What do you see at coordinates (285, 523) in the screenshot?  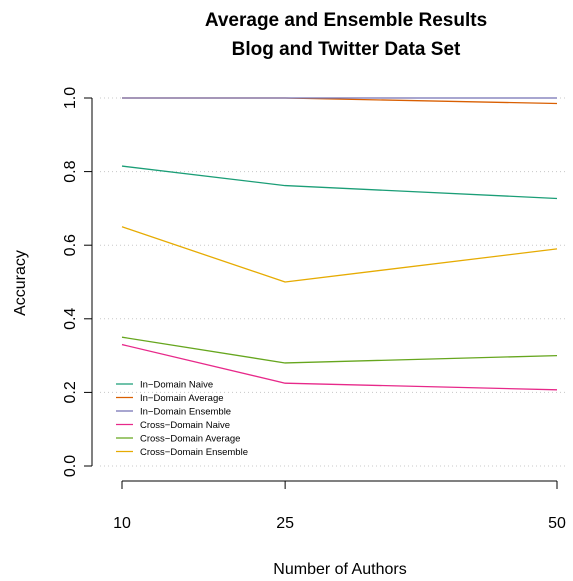 I see `x-tick-label: 25` at bounding box center [285, 523].